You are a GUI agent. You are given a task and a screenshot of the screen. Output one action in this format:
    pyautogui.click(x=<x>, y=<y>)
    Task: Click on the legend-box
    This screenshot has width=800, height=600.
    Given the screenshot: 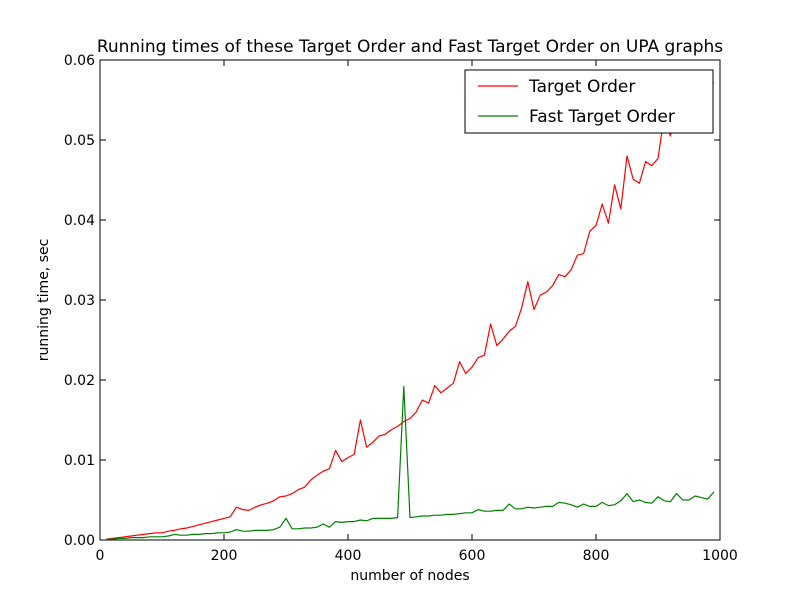 What is the action you would take?
    pyautogui.click(x=589, y=101)
    